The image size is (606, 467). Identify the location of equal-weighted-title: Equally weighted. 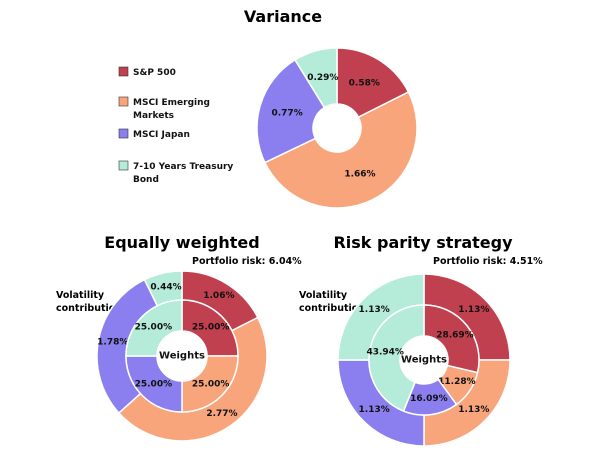
(181, 242).